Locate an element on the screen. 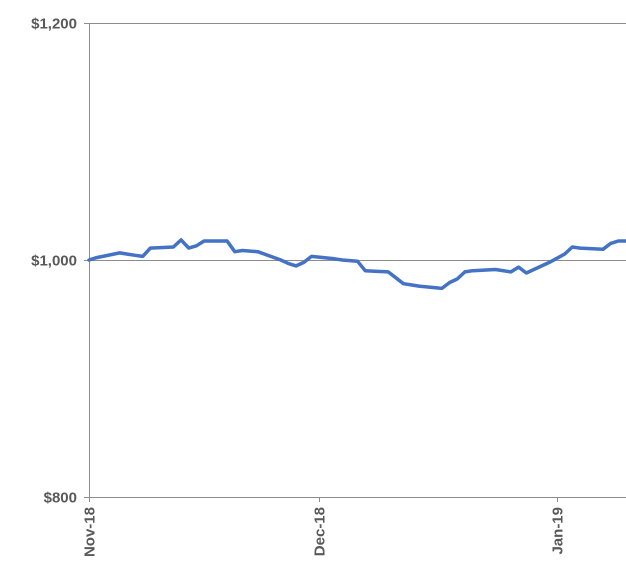 Image resolution: width=626 pixels, height=569 pixels. y-tick-label-1: $1,000 is located at coordinates (54, 261).